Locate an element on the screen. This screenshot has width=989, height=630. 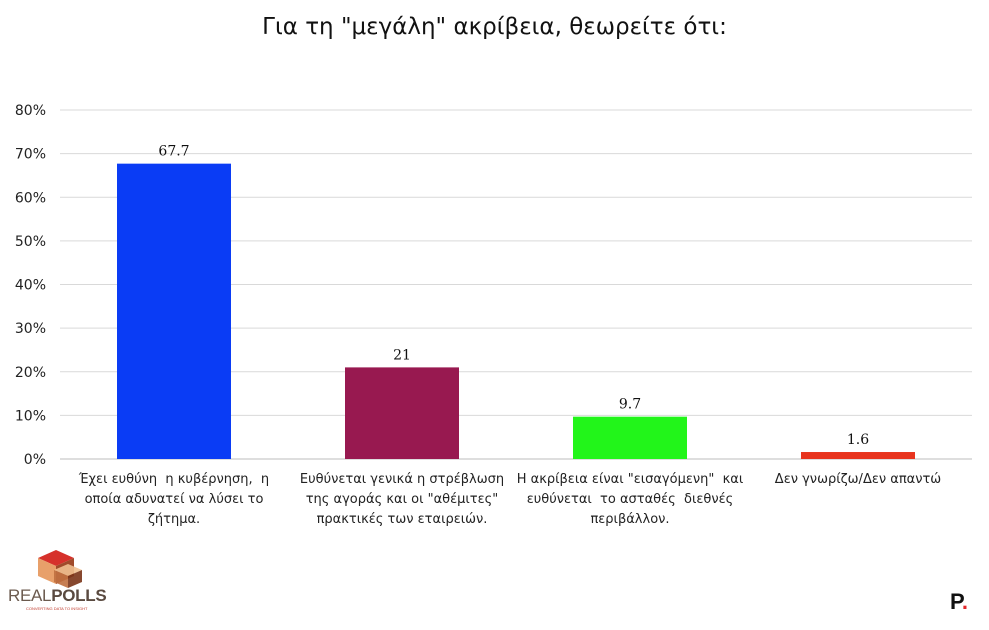
category-label: ευθύνεται το ασταθές διεθνές is located at coordinates (630, 499).